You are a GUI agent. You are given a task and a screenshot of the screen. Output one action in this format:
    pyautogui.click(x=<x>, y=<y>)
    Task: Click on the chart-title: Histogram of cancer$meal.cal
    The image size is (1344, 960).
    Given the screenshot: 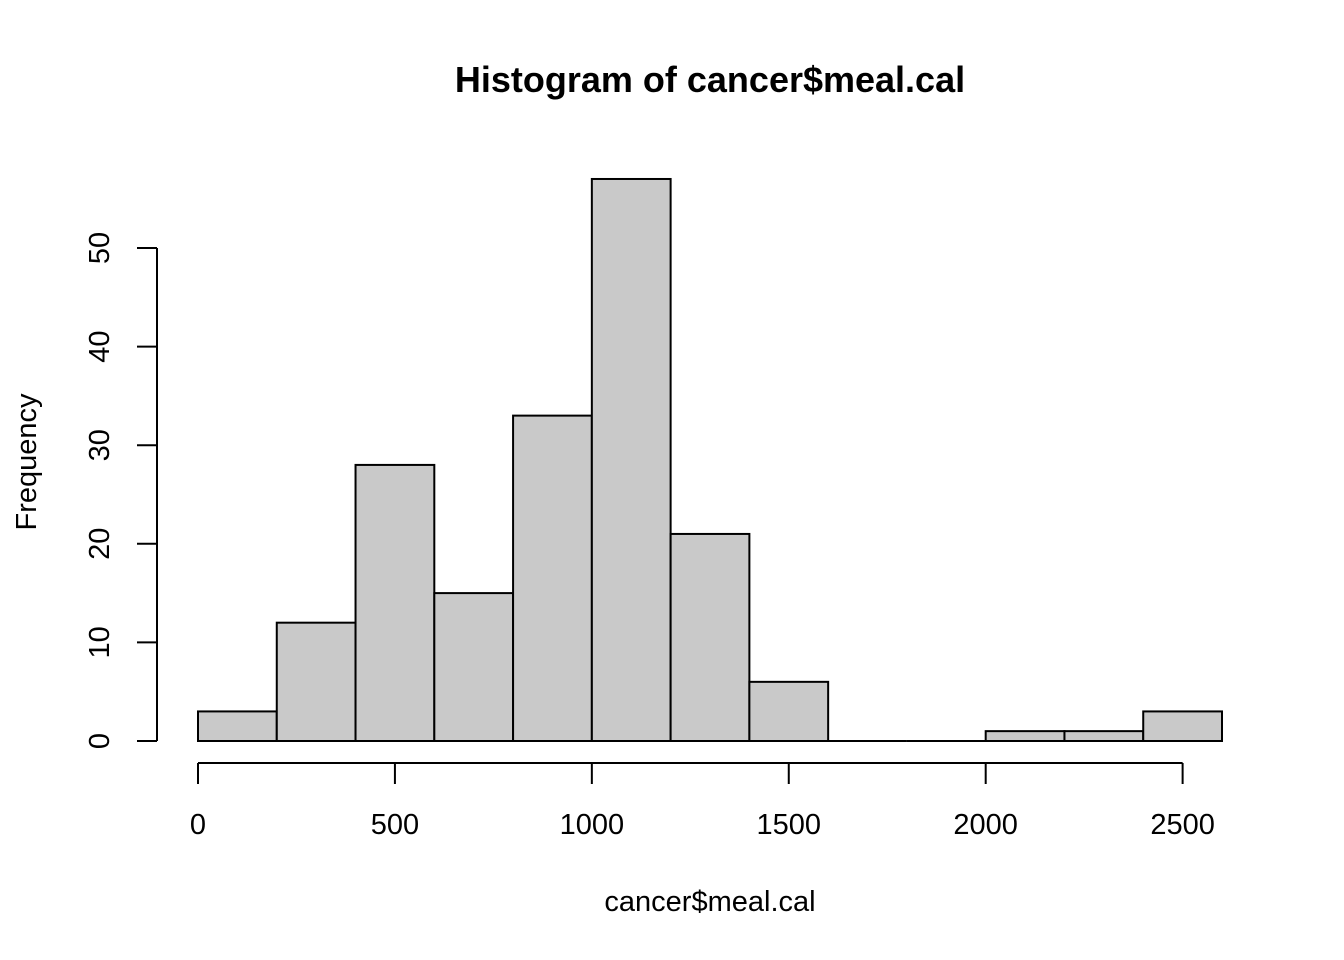 What is the action you would take?
    pyautogui.click(x=710, y=79)
    